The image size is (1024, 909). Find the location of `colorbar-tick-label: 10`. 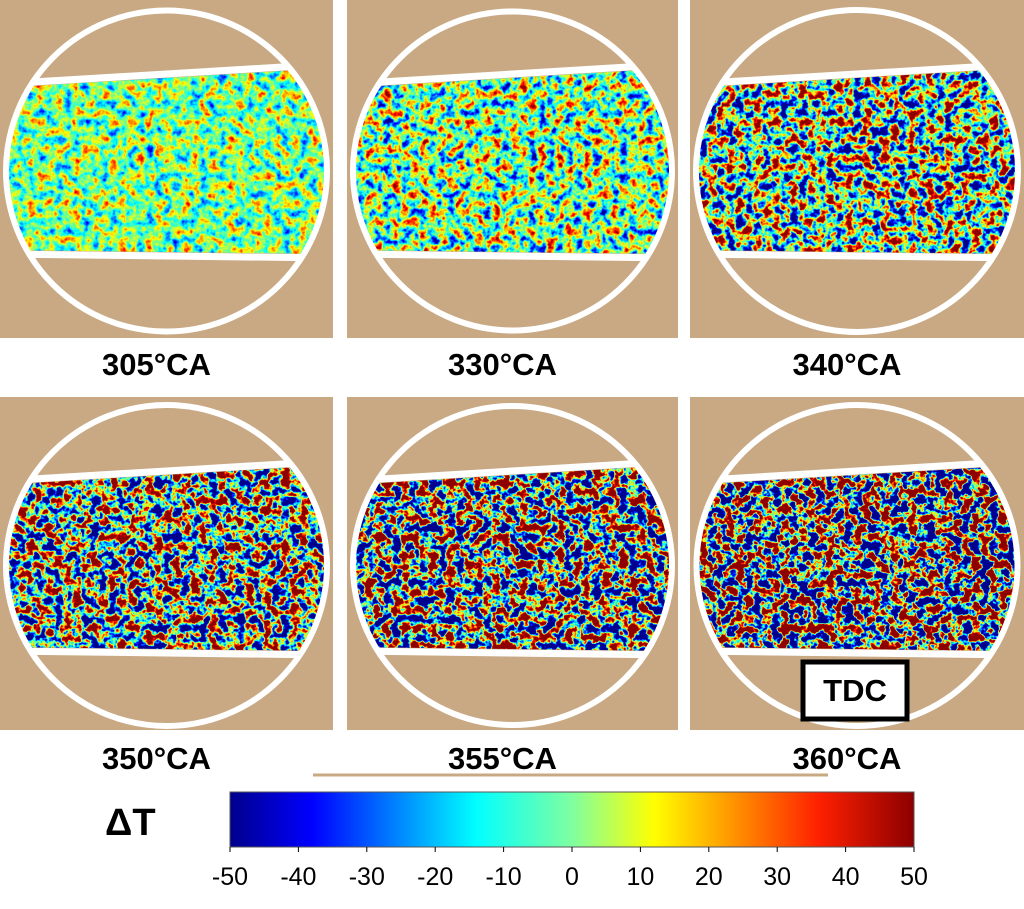

colorbar-tick-label: 10 is located at coordinates (640, 877).